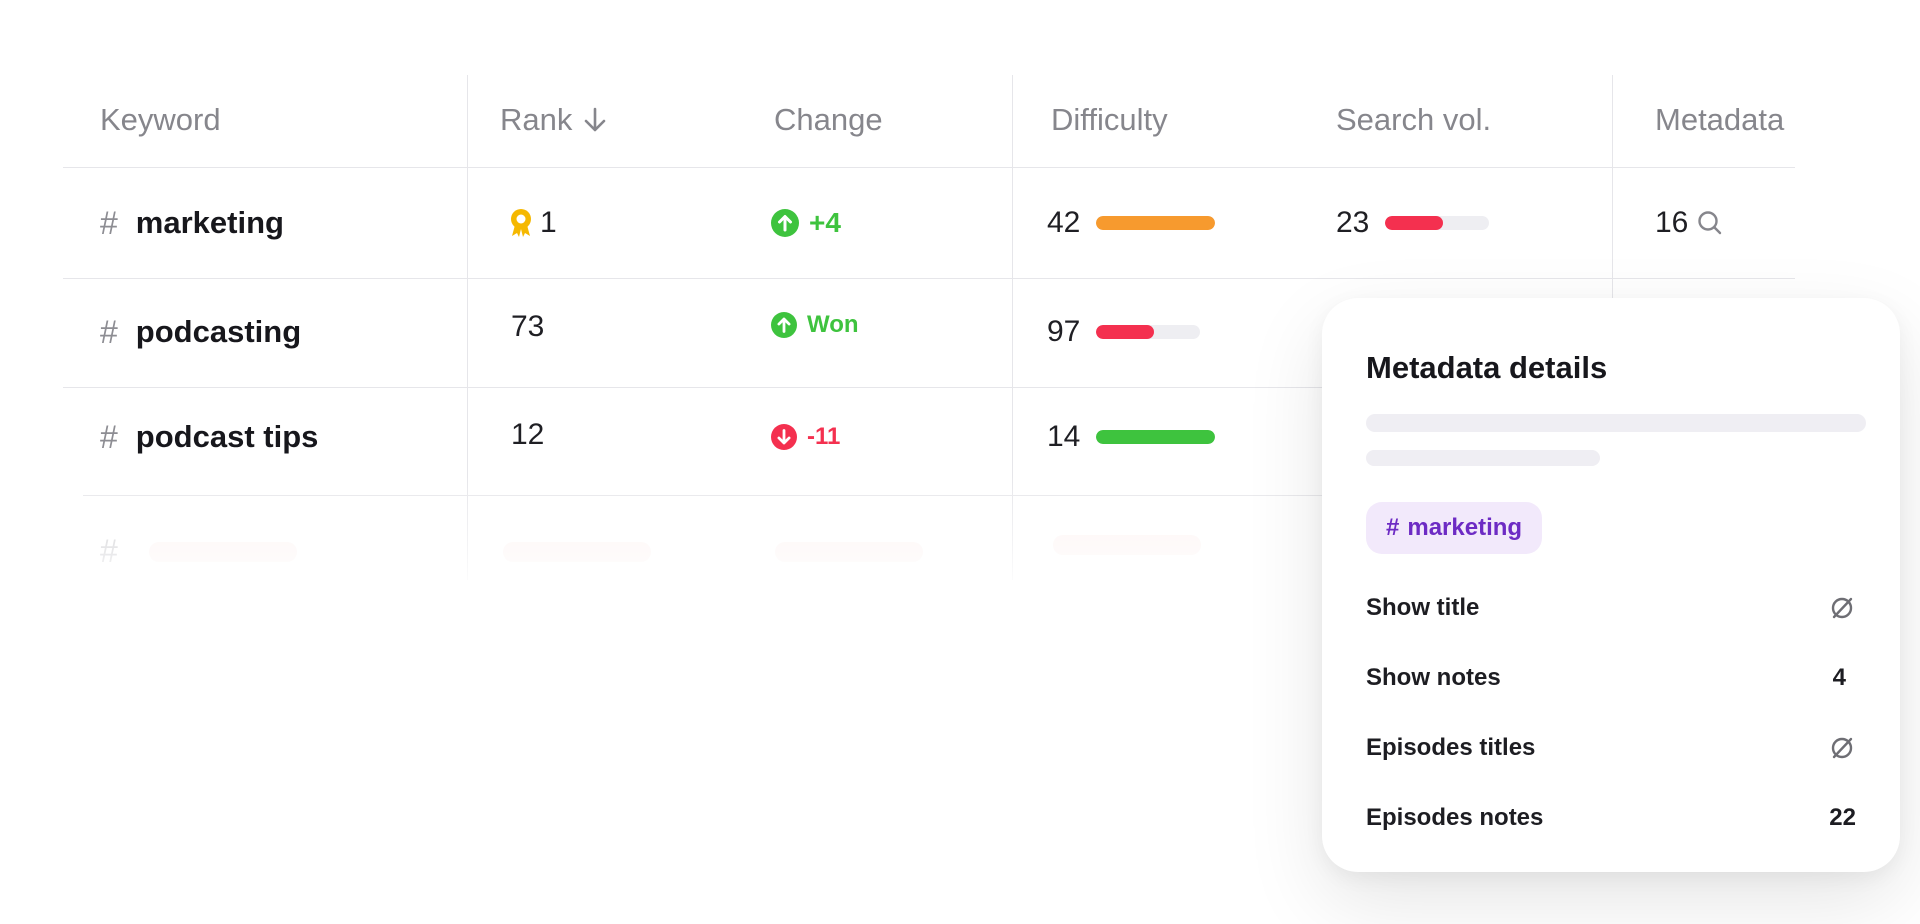  I want to click on change-cell: Won, so click(815, 325).